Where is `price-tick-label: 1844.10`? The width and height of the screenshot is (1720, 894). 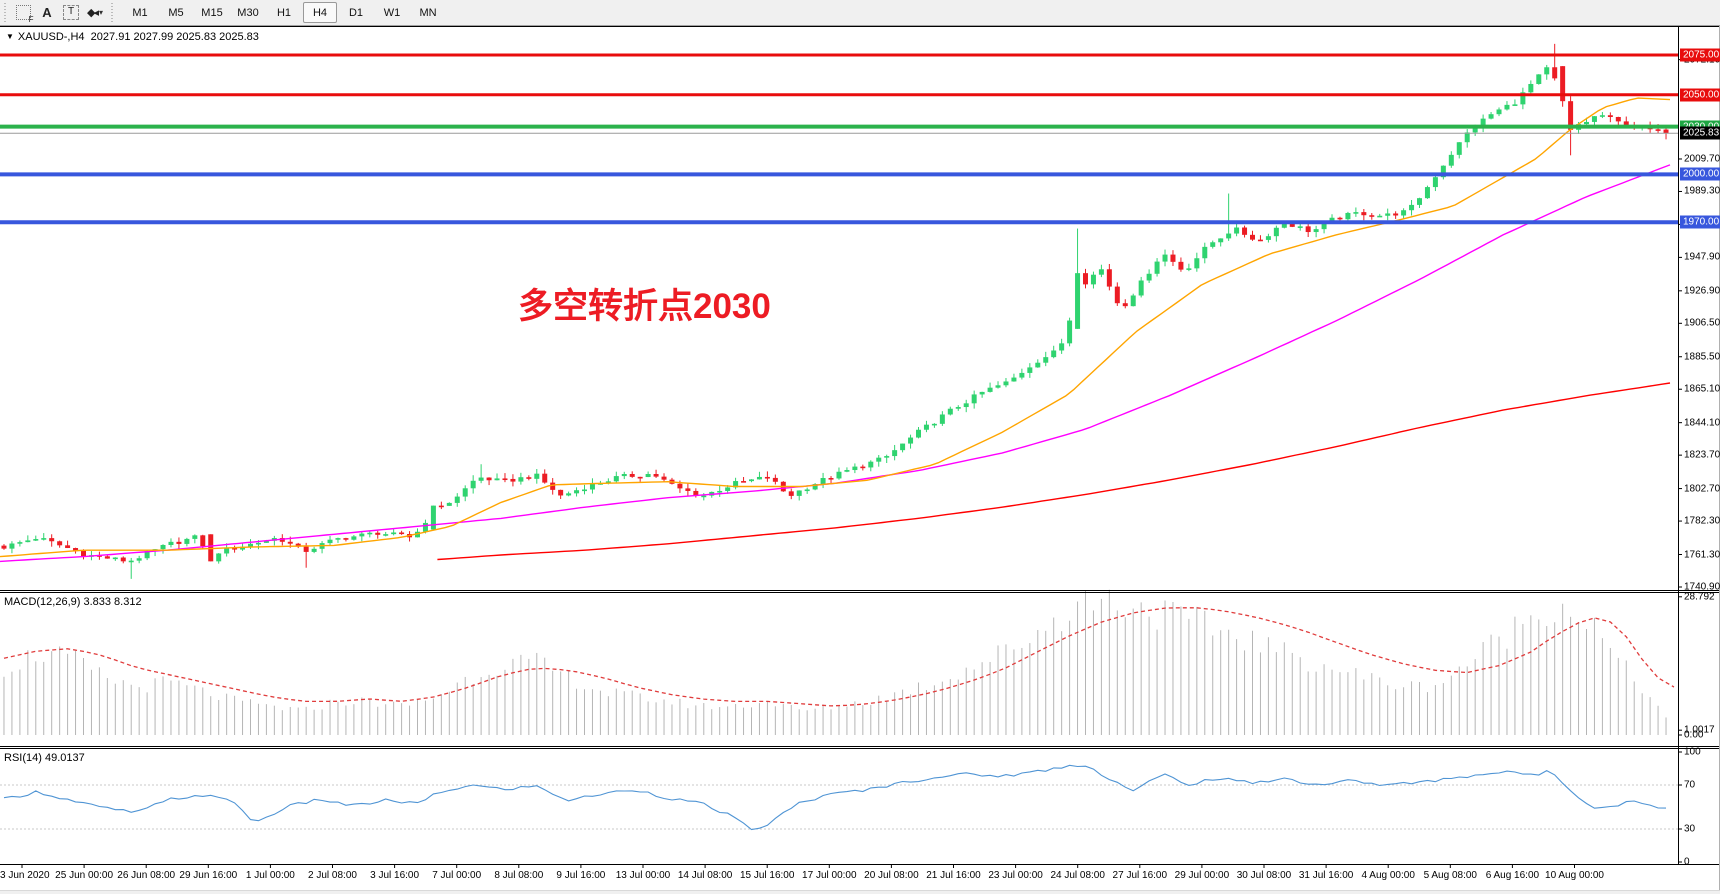 price-tick-label: 1844.10 is located at coordinates (1702, 423).